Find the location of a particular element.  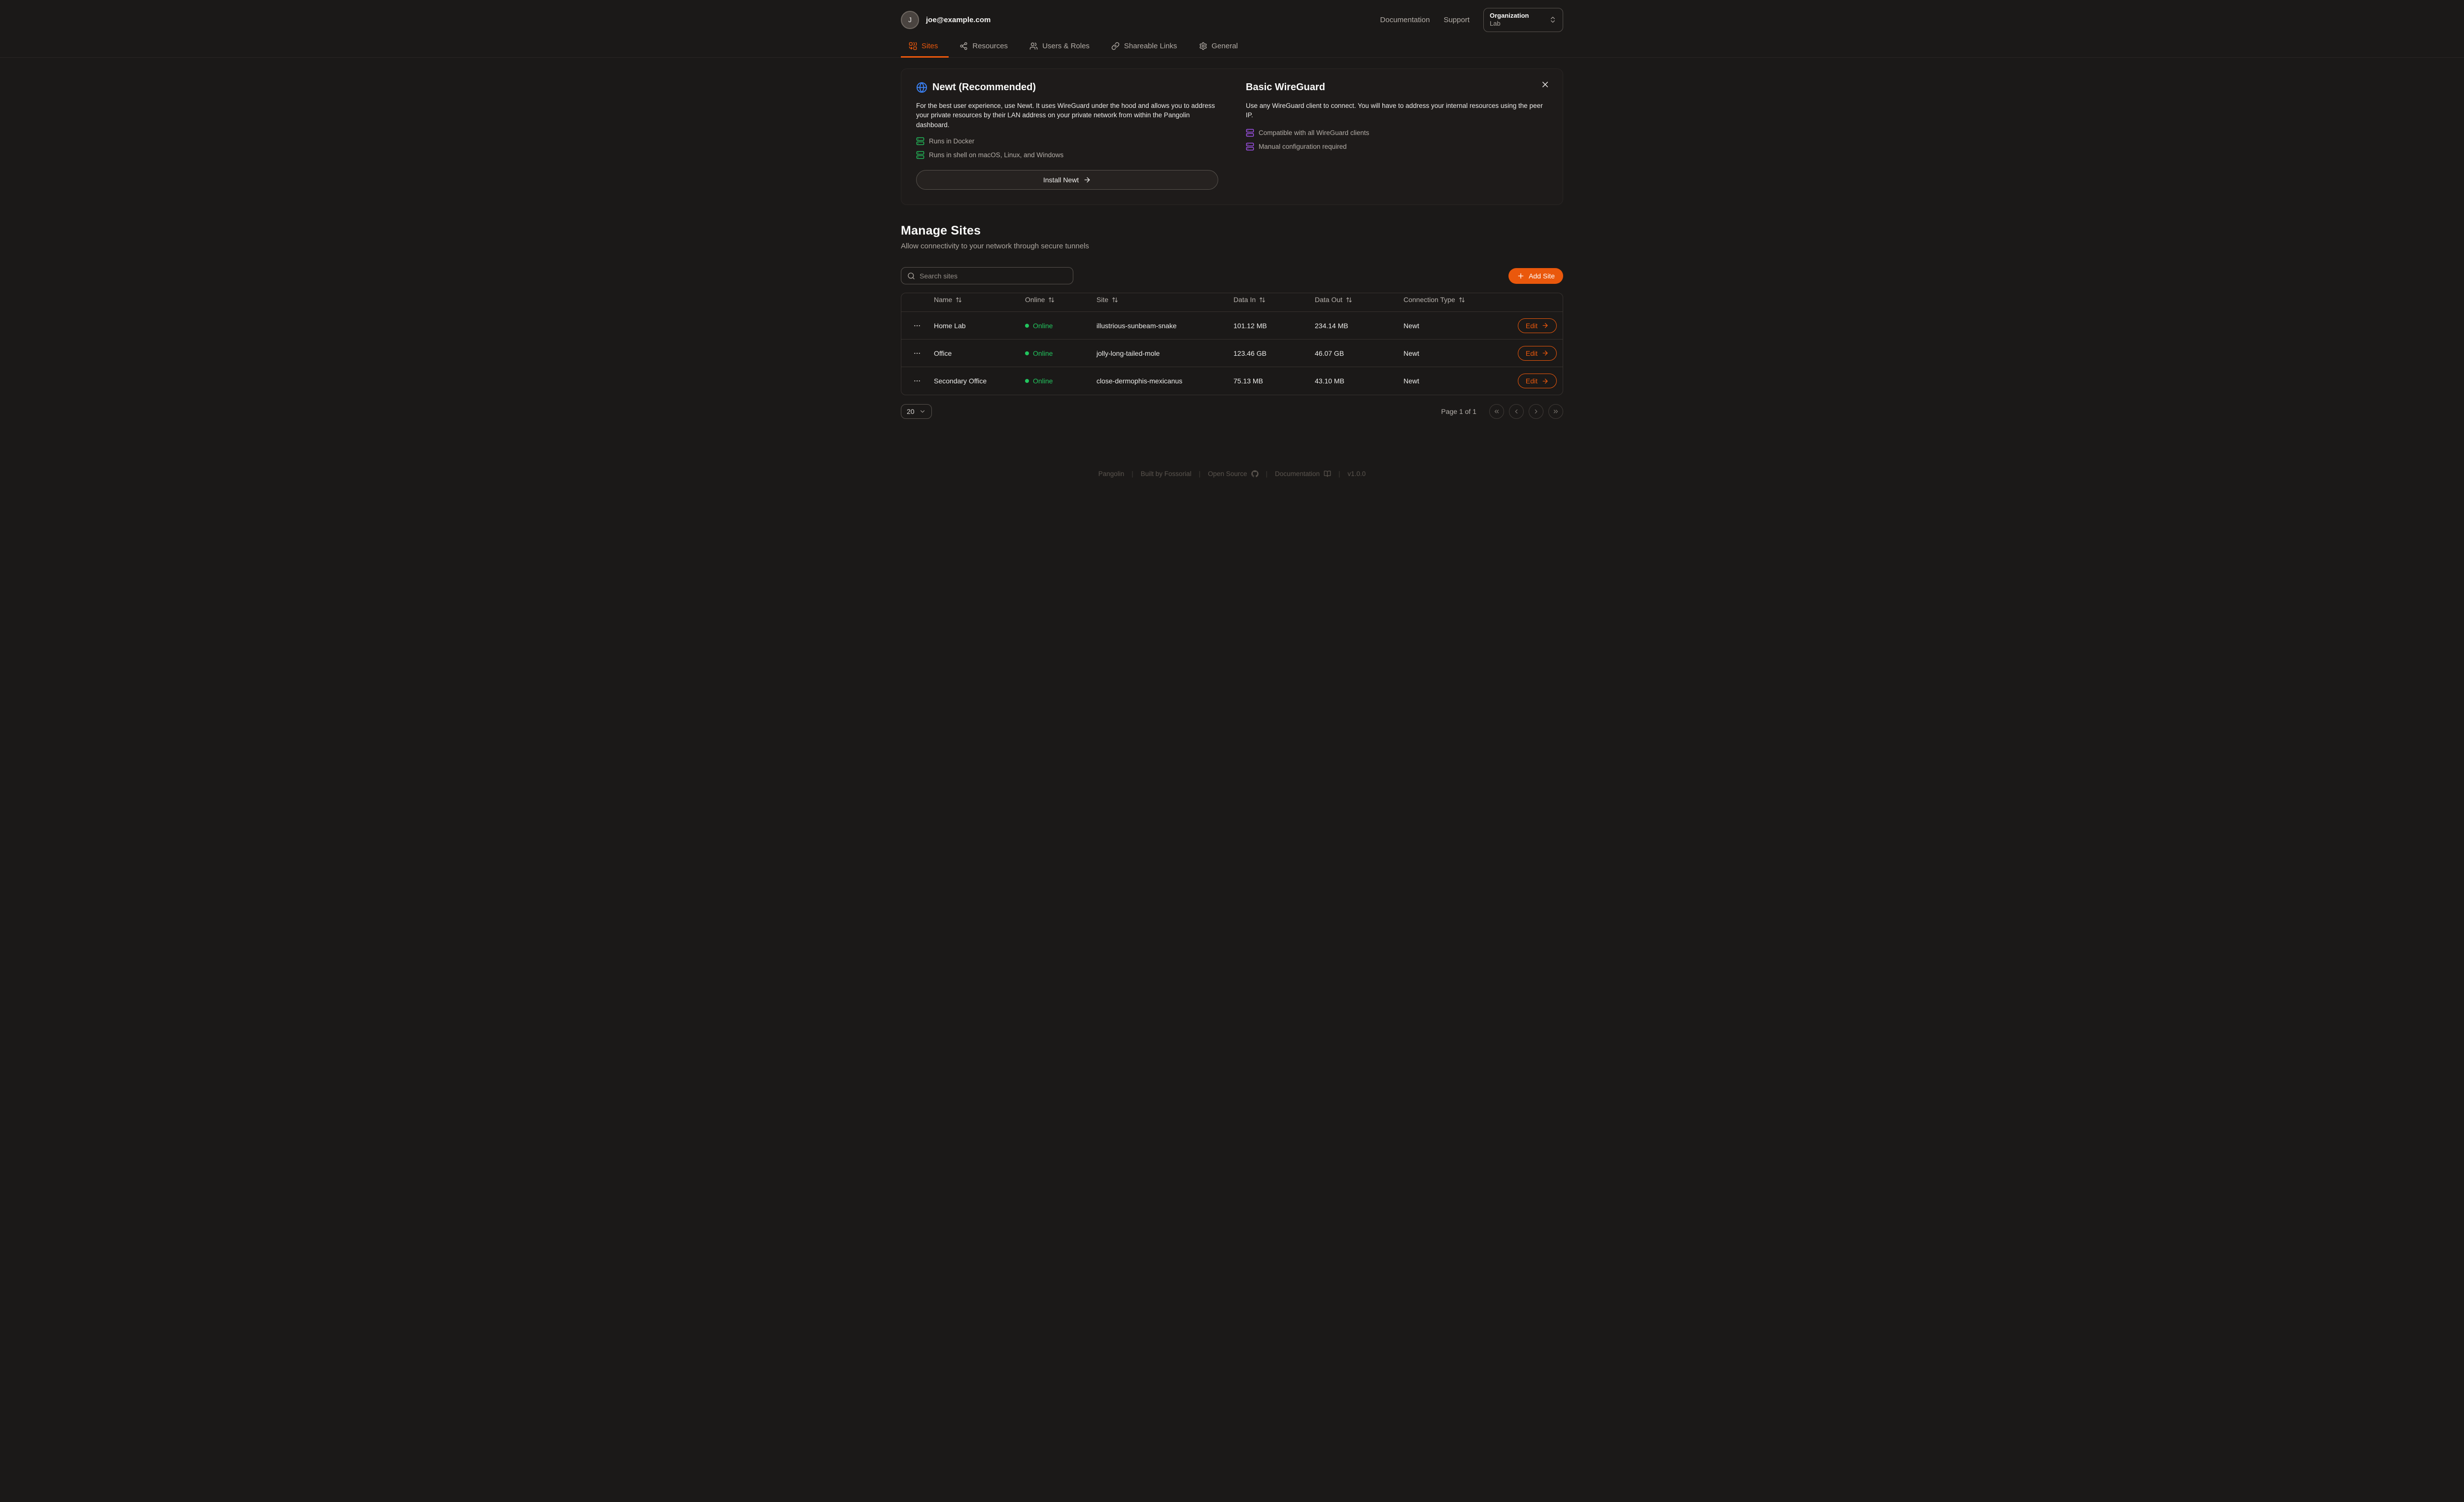

server-icon is located at coordinates (920, 141).